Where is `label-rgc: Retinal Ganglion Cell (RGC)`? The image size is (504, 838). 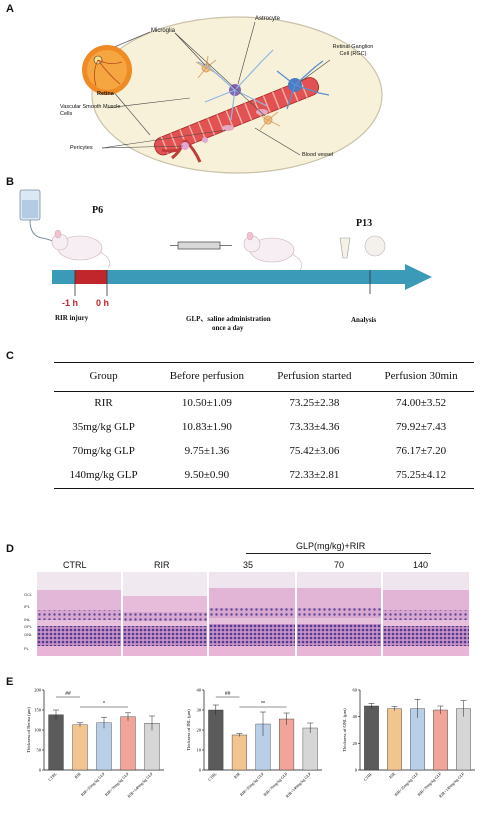 label-rgc: Retinal Ganglion Cell (RGC) is located at coordinates (353, 50).